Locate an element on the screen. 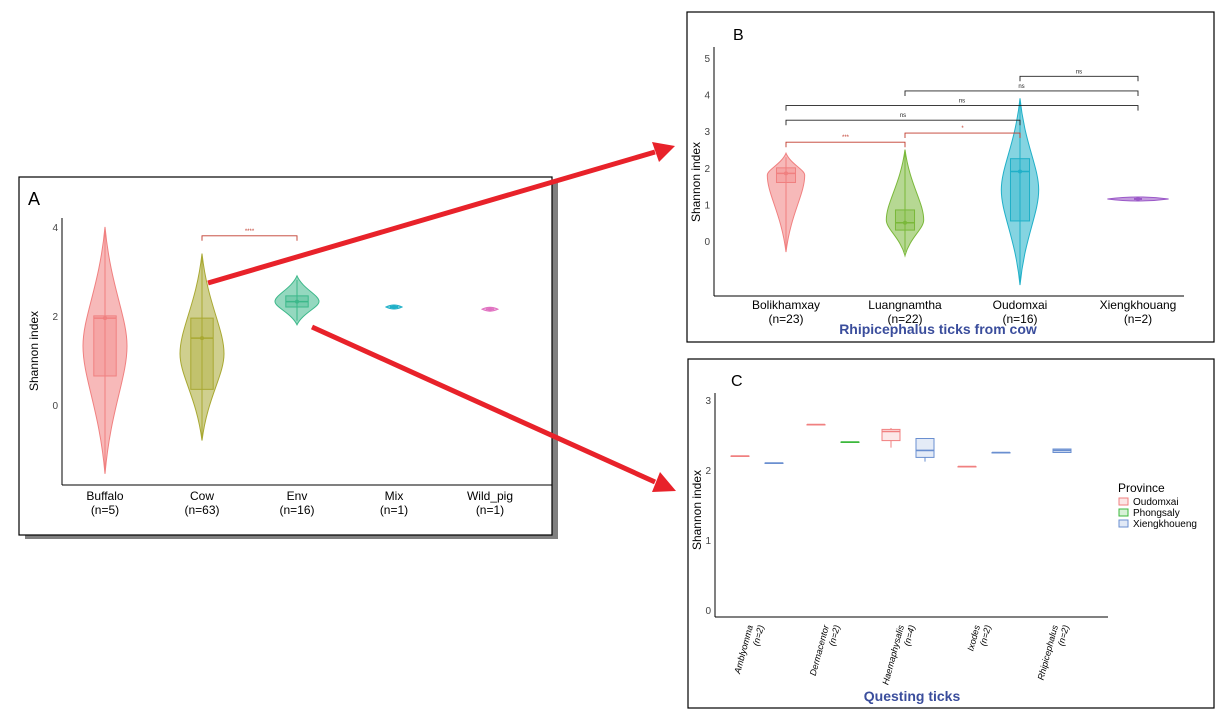 The width and height of the screenshot is (1227, 719). panel-c-ytick: 1 is located at coordinates (708, 541).